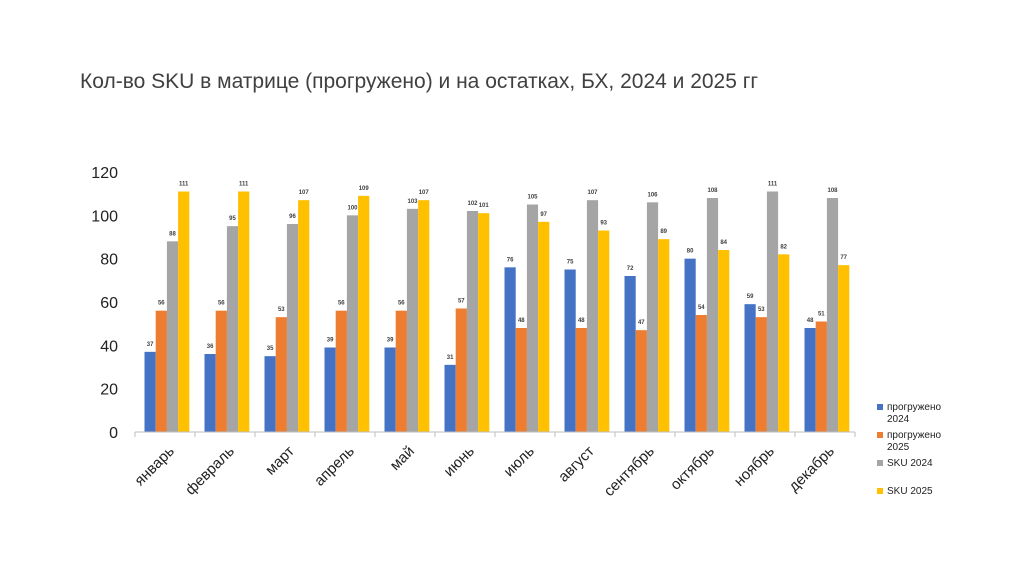 This screenshot has width=1024, height=574. What do you see at coordinates (783, 247) in the screenshot?
I see `data-label: 82` at bounding box center [783, 247].